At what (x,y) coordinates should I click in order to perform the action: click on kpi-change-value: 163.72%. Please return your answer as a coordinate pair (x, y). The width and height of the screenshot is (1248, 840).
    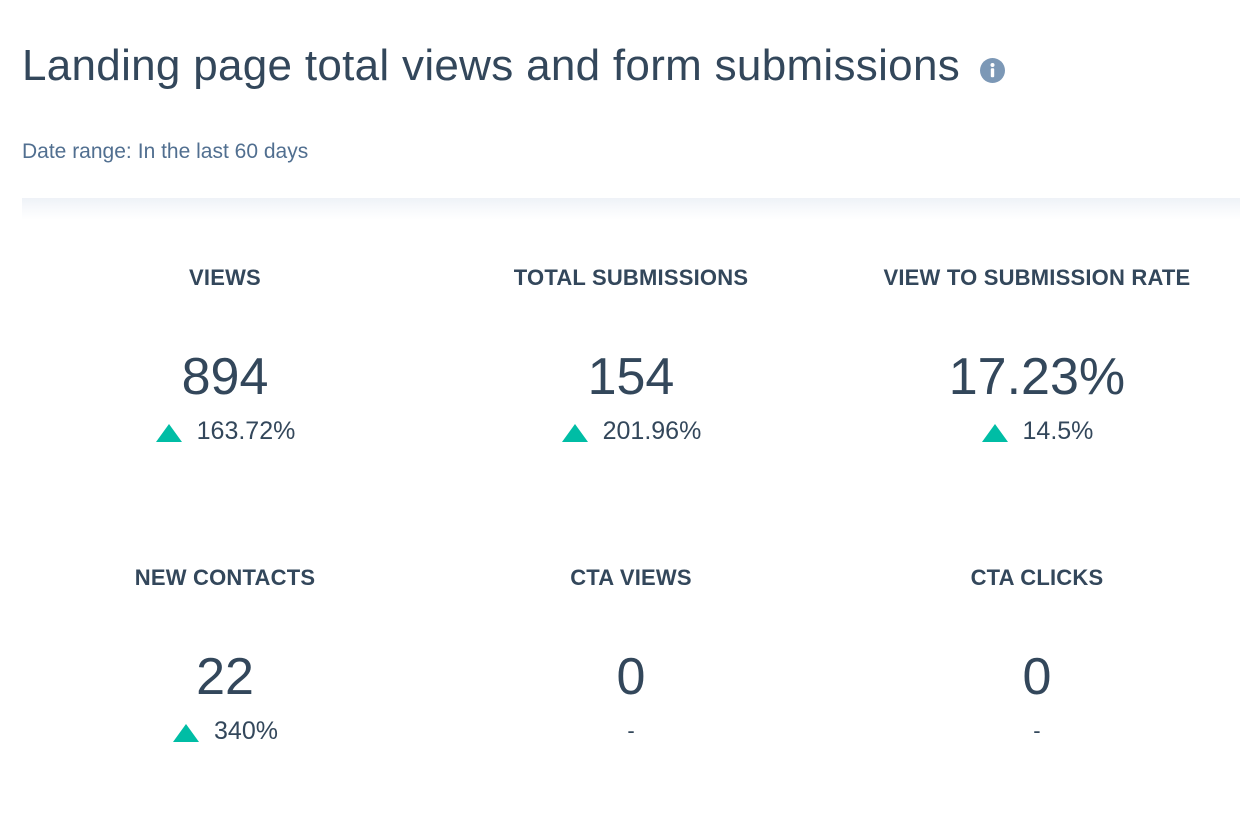
    Looking at the image, I should click on (246, 430).